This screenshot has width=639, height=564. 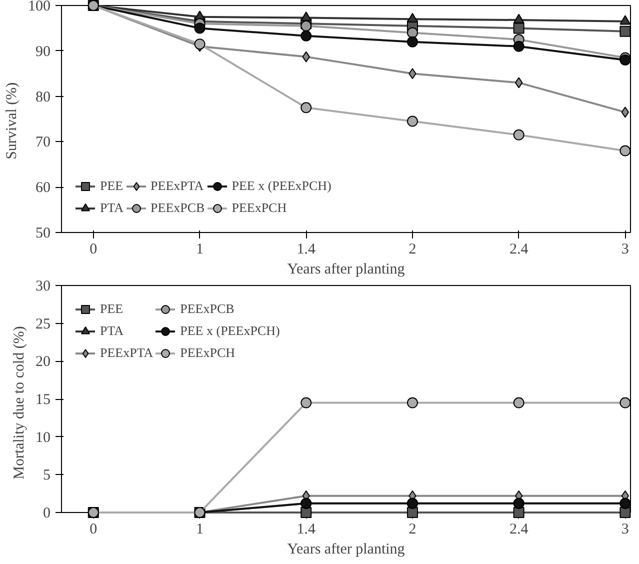 I want to click on y-tick-label: 5, so click(x=46, y=476).